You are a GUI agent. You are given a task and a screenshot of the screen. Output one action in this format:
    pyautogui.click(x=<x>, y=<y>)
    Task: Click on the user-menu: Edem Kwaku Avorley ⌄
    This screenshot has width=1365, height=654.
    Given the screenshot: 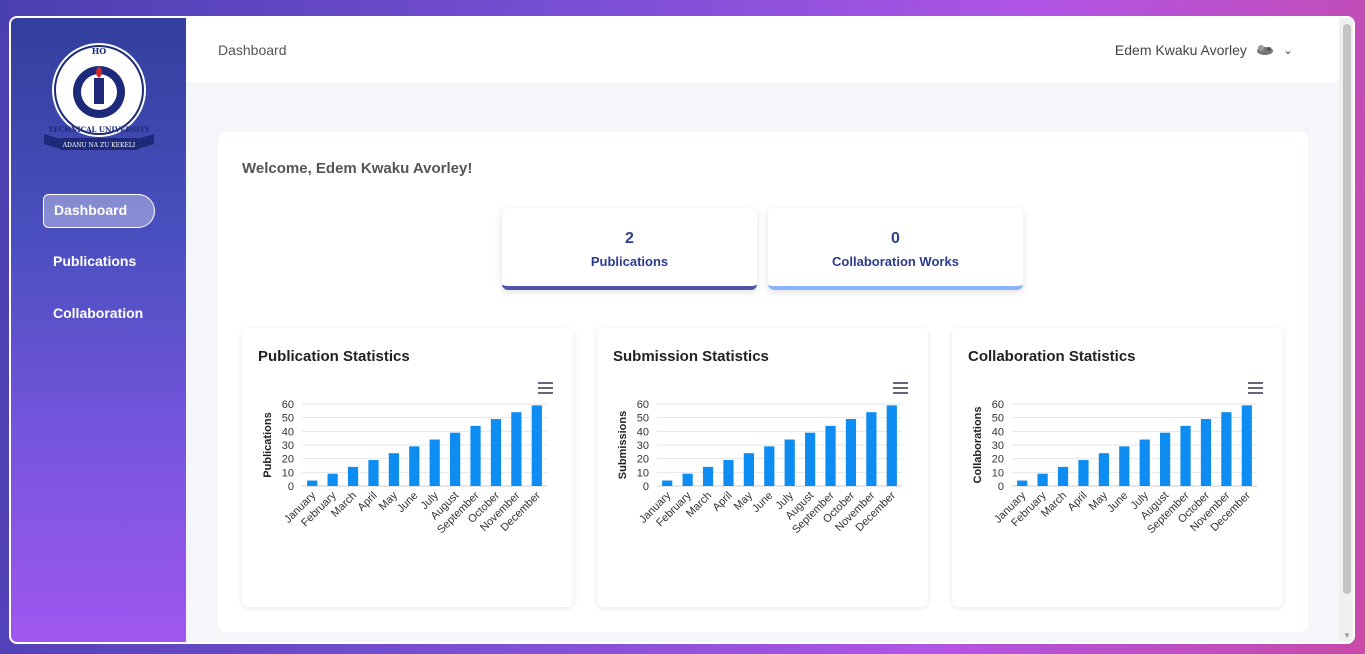 What is the action you would take?
    pyautogui.click(x=1204, y=50)
    